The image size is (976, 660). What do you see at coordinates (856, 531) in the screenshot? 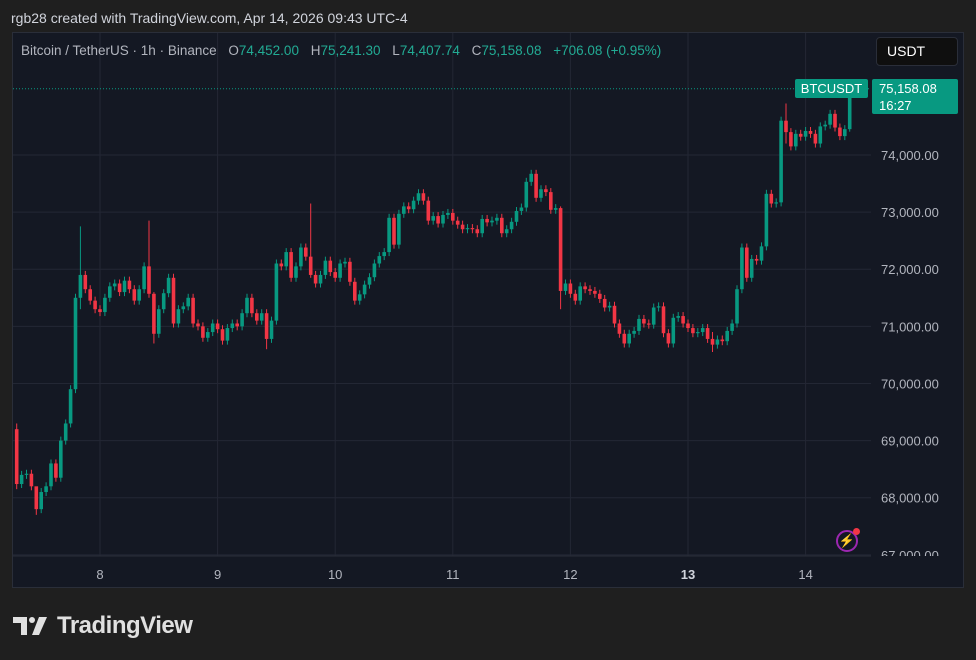
I see `notification-dot` at bounding box center [856, 531].